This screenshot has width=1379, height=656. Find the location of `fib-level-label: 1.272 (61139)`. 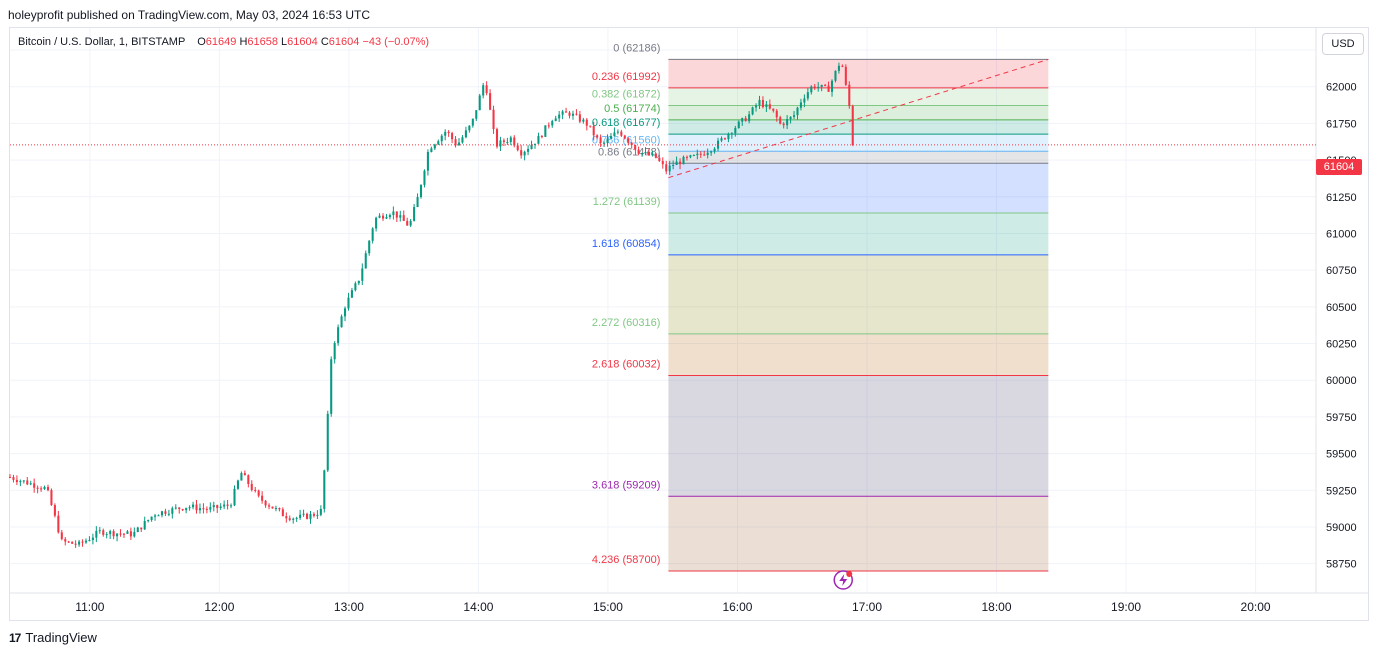

fib-level-label: 1.272 (61139) is located at coordinates (627, 202).